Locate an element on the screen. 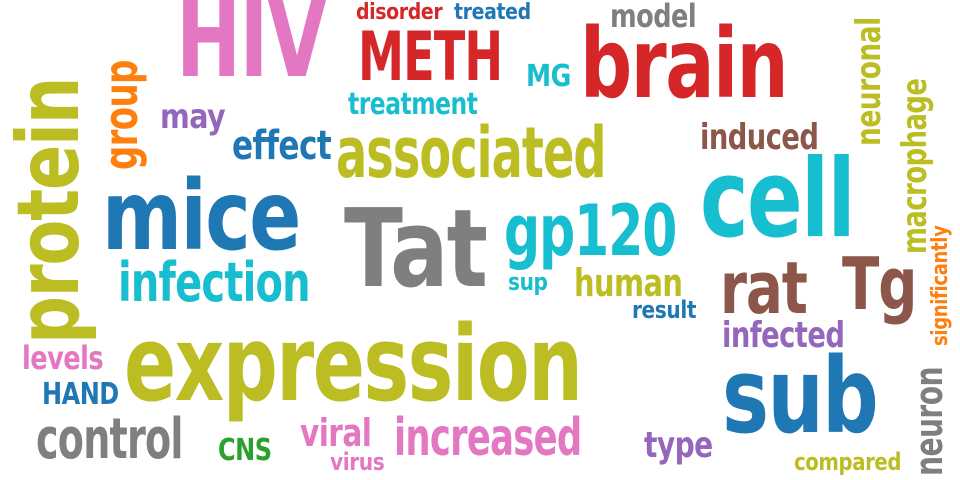 Image resolution: width=960 pixels, height=480 pixels. word-may: may is located at coordinates (193, 117).